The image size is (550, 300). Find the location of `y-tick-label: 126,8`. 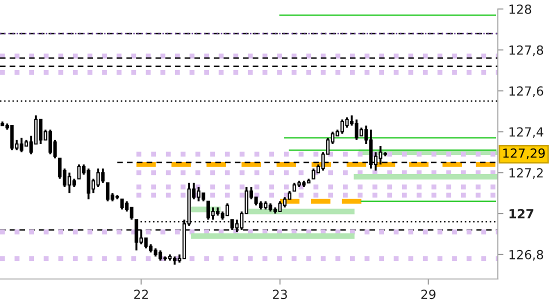

y-tick-label: 126,8 is located at coordinates (527, 255).